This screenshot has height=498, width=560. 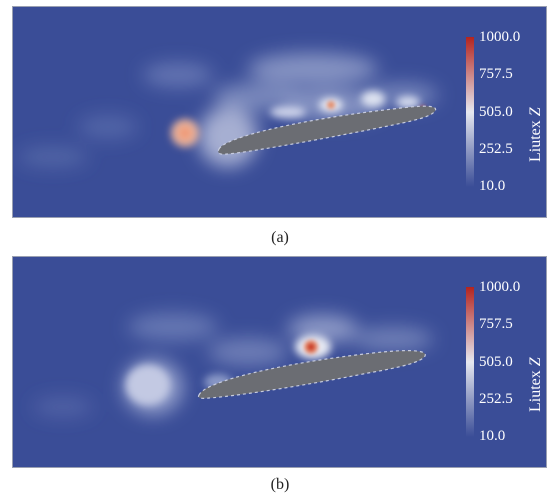 What do you see at coordinates (280, 237) in the screenshot?
I see `caption-a: (a)` at bounding box center [280, 237].